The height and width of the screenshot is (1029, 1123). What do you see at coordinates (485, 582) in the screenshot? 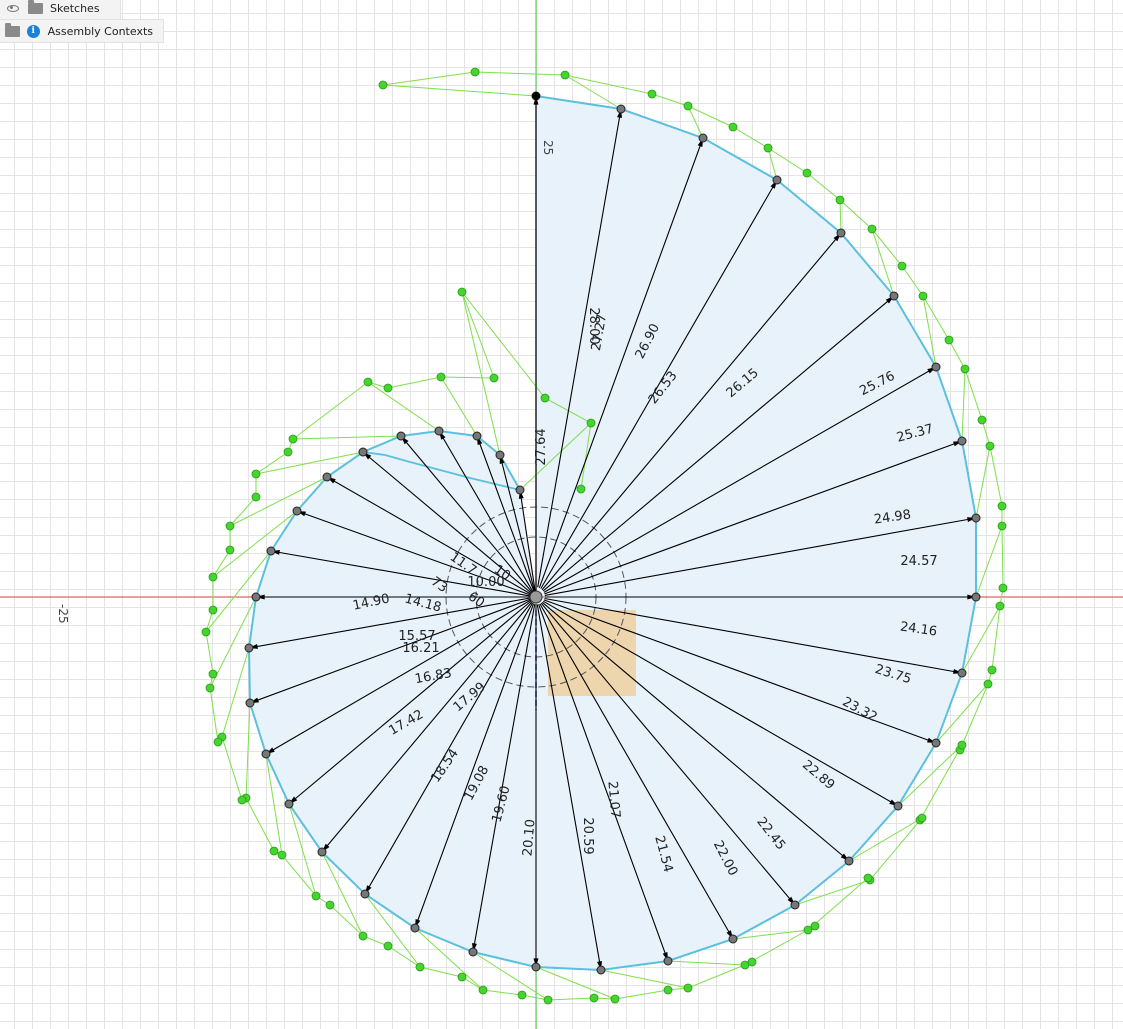
I see `dimension-label: 10.00` at bounding box center [485, 582].